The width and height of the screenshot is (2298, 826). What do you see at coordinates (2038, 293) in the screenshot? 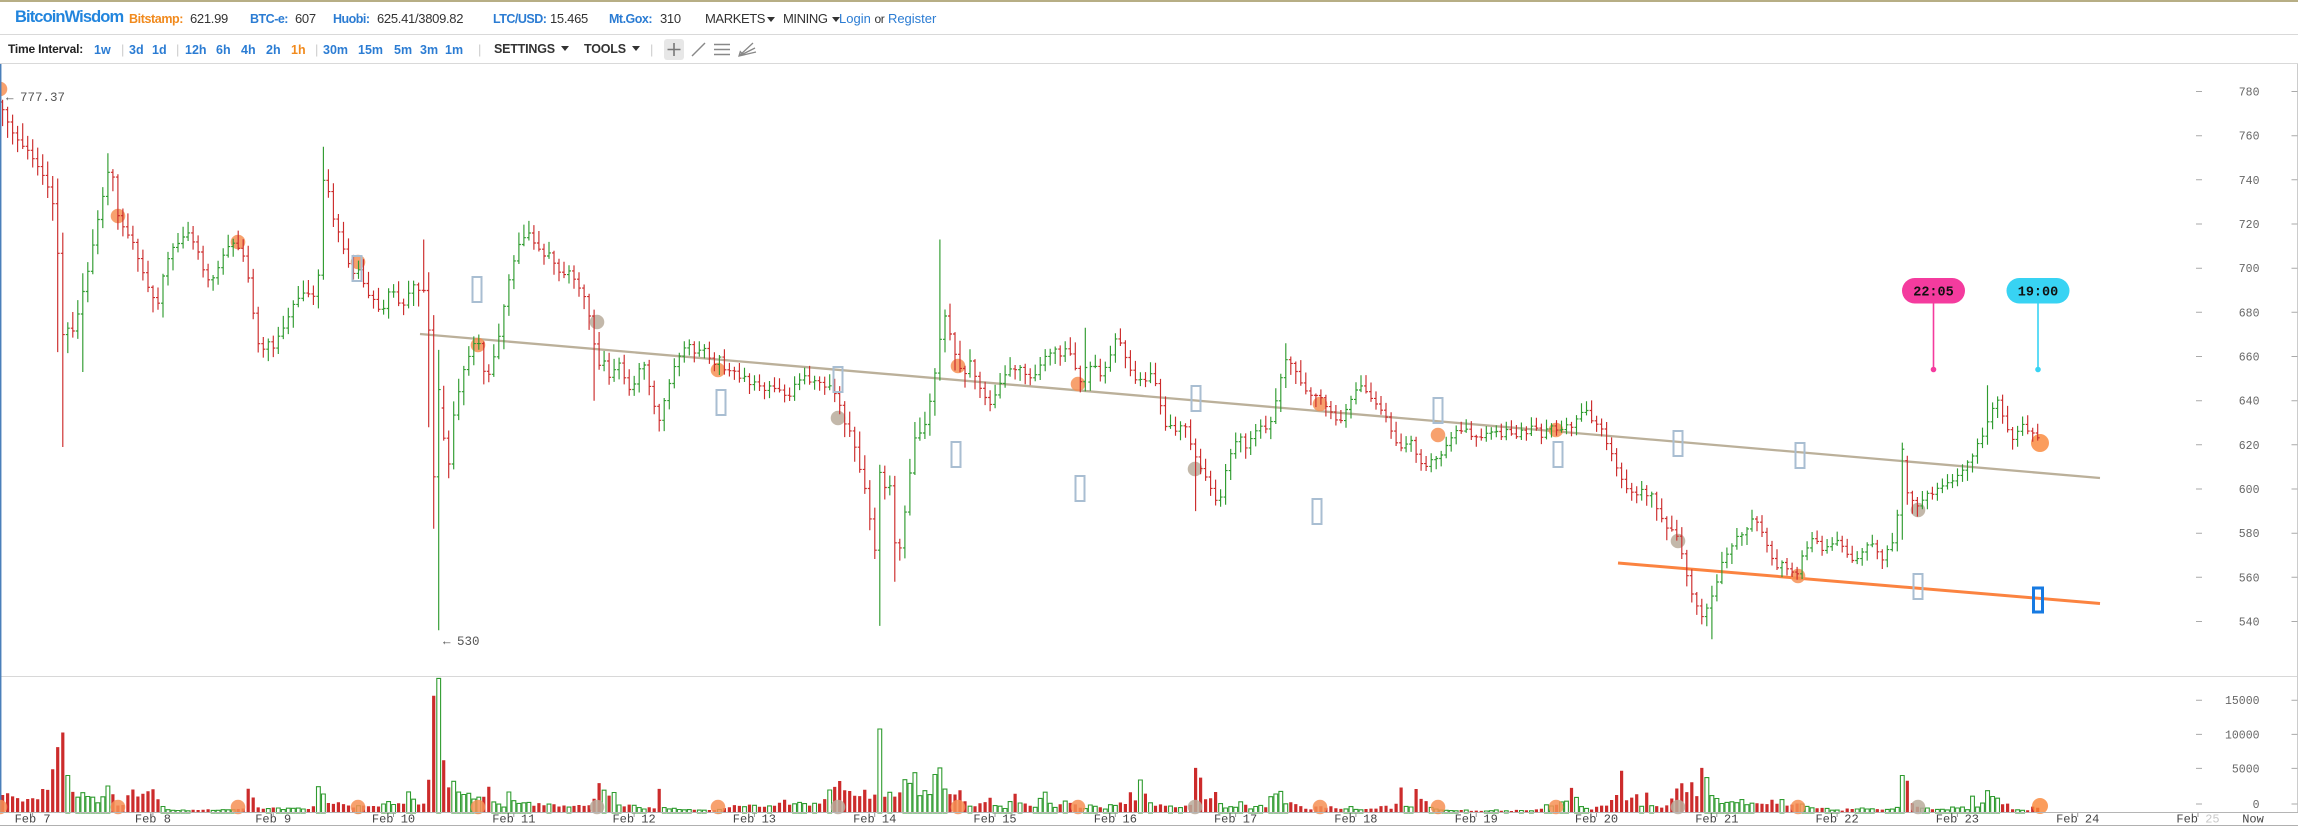
I see `svg-text: 19:00` at bounding box center [2038, 293].